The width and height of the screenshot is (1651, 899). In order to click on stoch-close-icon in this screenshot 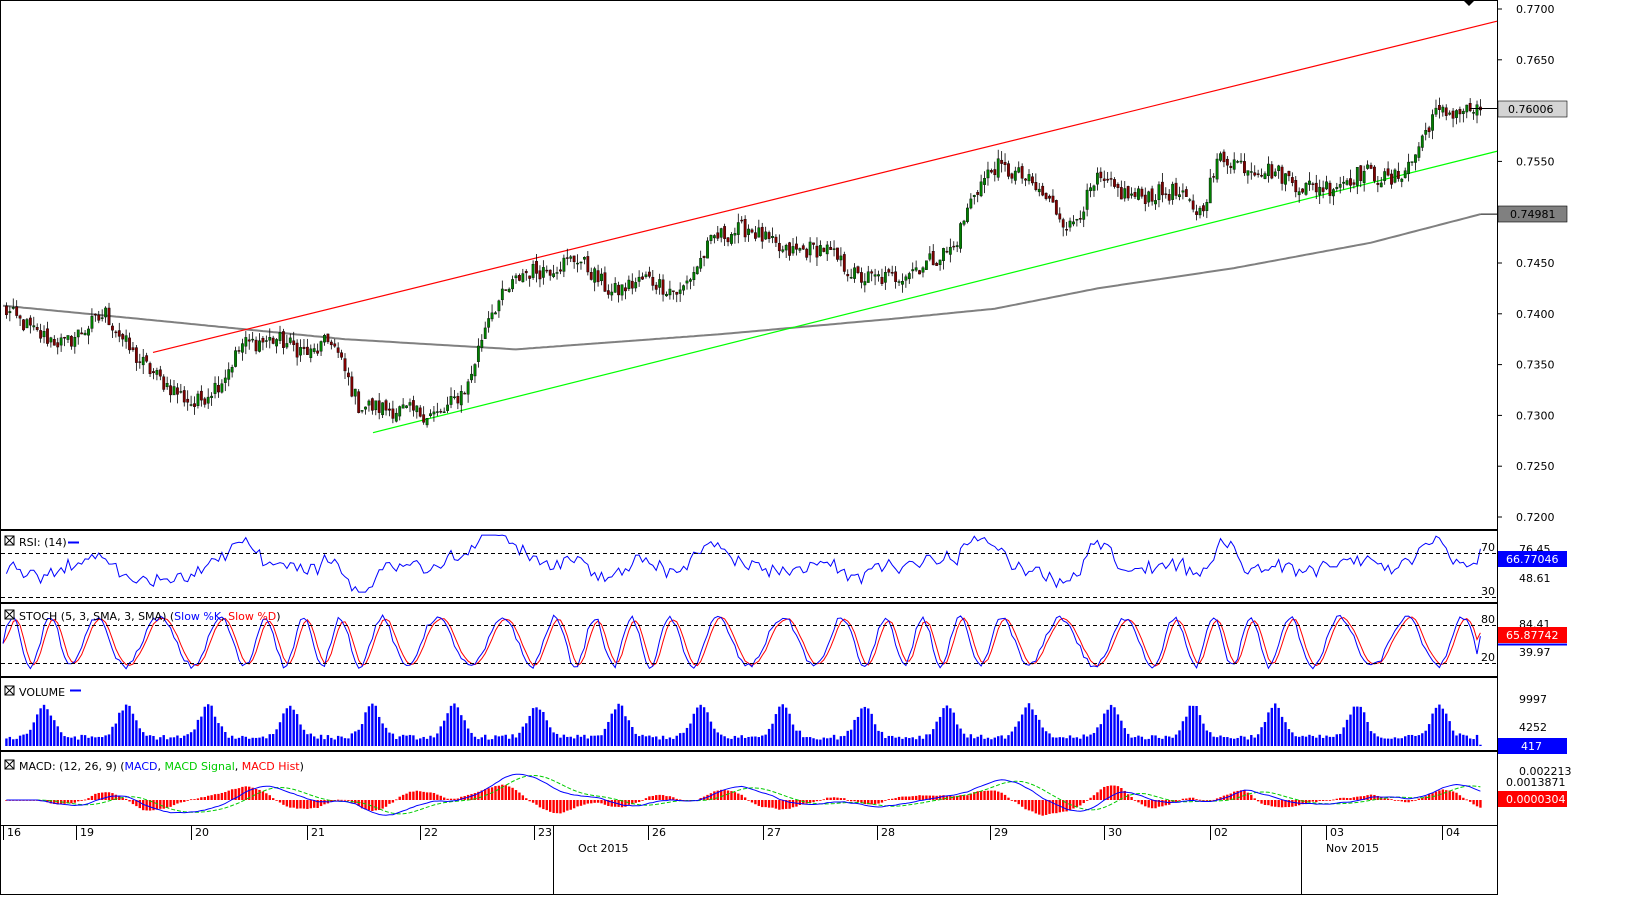, I will do `click(9, 614)`.